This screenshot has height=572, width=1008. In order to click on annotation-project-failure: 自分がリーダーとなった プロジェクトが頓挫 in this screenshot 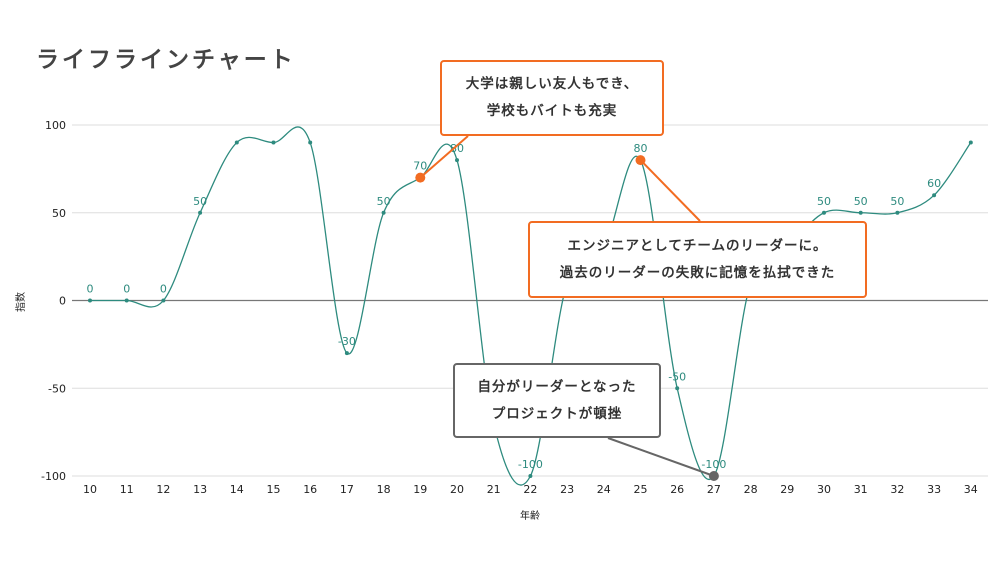, I will do `click(557, 400)`.